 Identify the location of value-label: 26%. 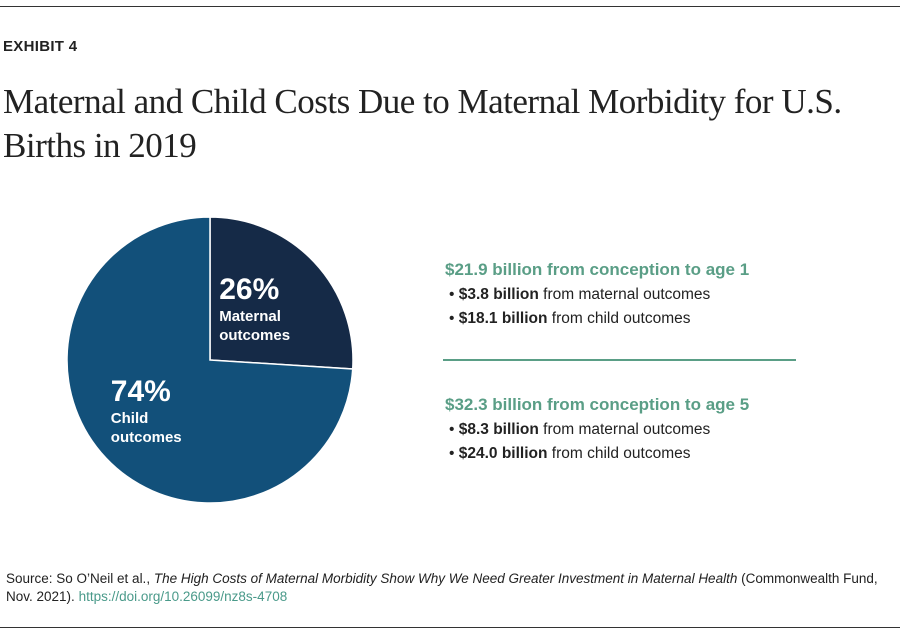
(249, 290).